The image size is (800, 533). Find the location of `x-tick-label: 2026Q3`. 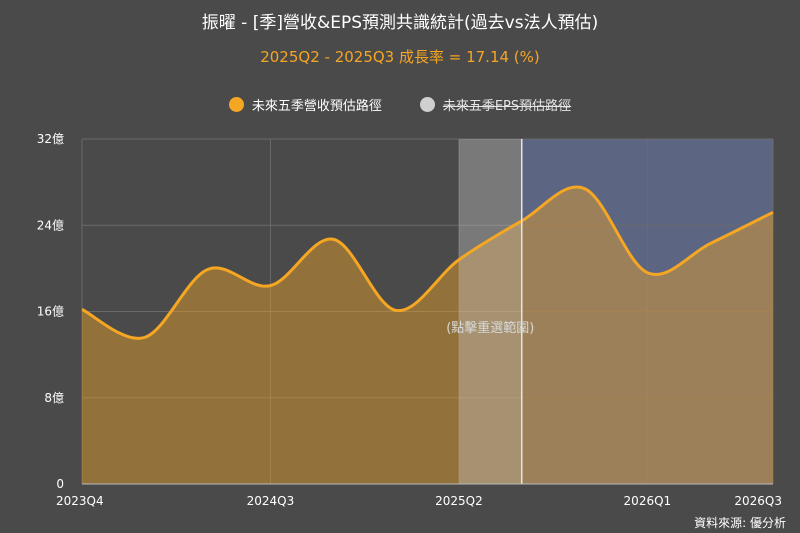

x-tick-label: 2026Q3 is located at coordinates (758, 501).